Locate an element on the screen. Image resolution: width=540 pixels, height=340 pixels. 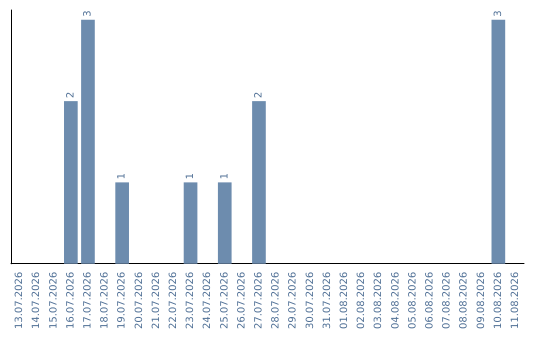
x-tick-label: 21.07.2026 is located at coordinates (156, 301).